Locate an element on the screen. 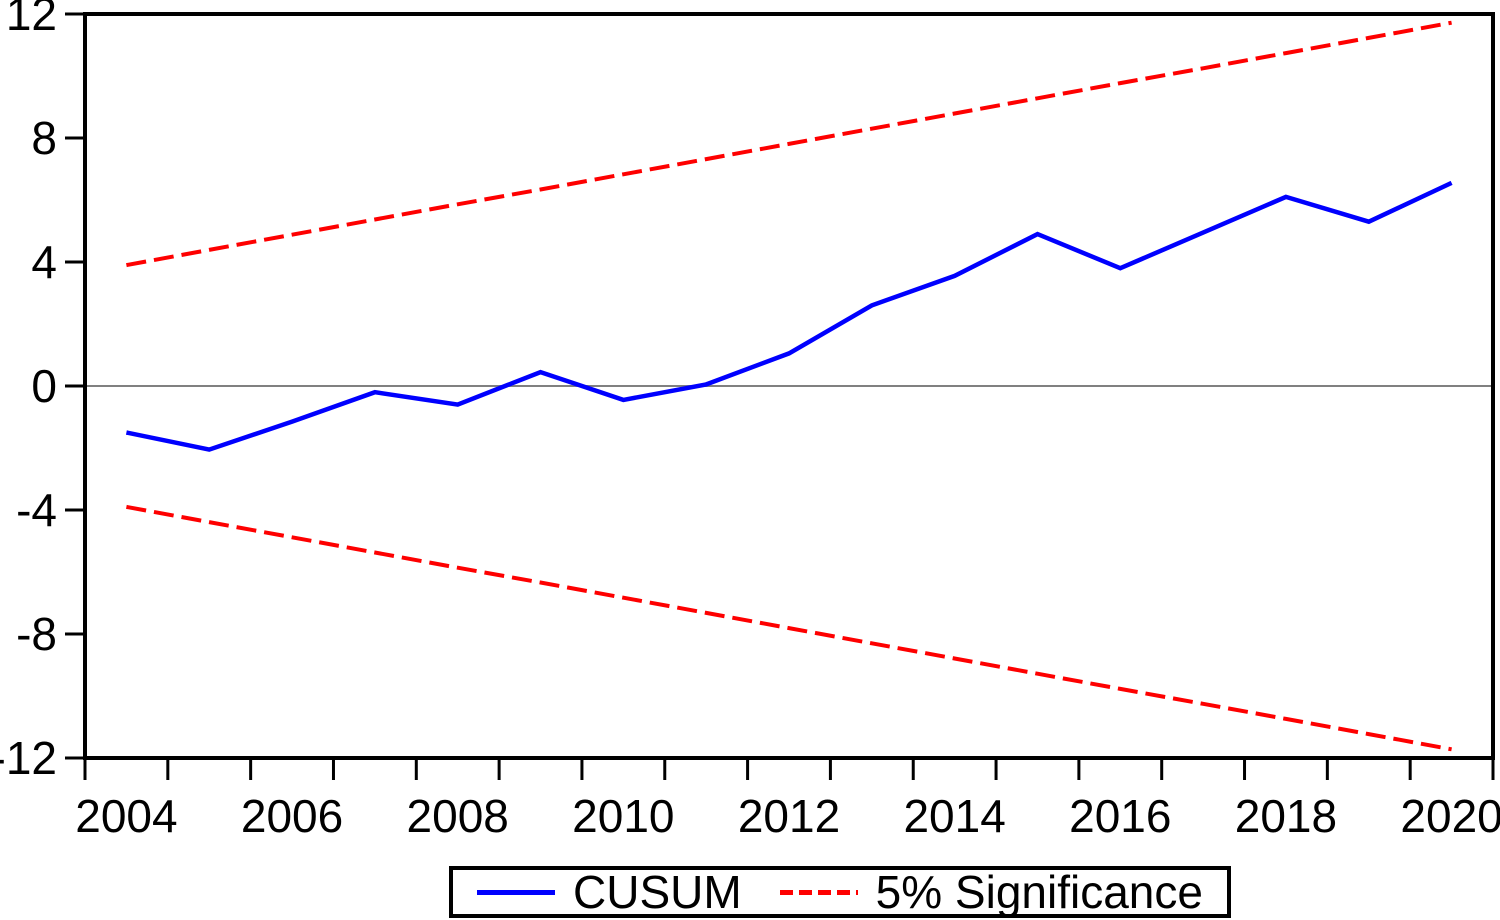 The image size is (1500, 920). legend-item-significance: 5% Significance is located at coordinates (991, 892).